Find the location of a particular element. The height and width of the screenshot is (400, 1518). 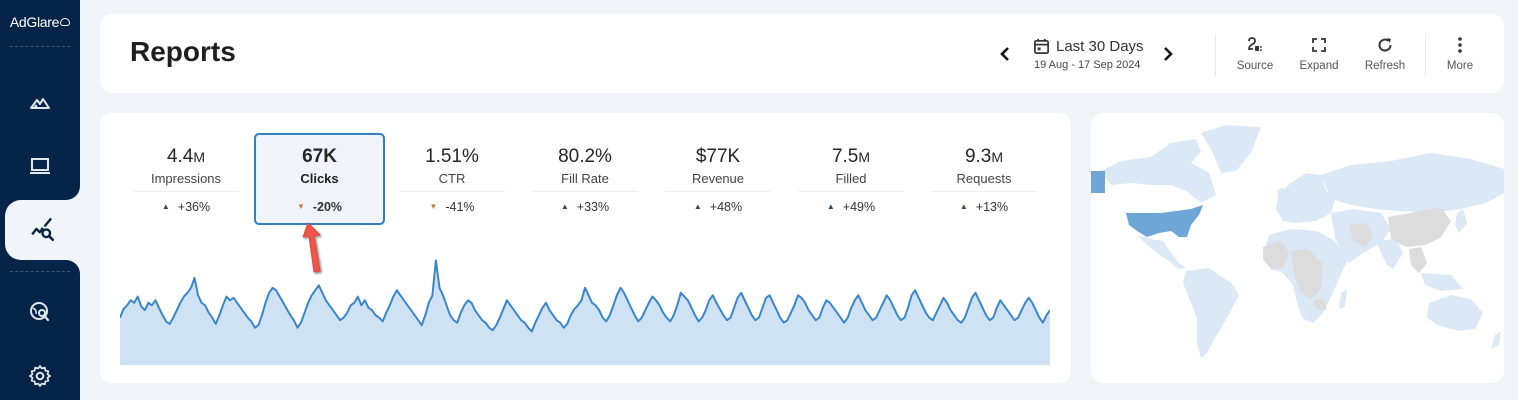

previous-period-button is located at coordinates (1005, 54).